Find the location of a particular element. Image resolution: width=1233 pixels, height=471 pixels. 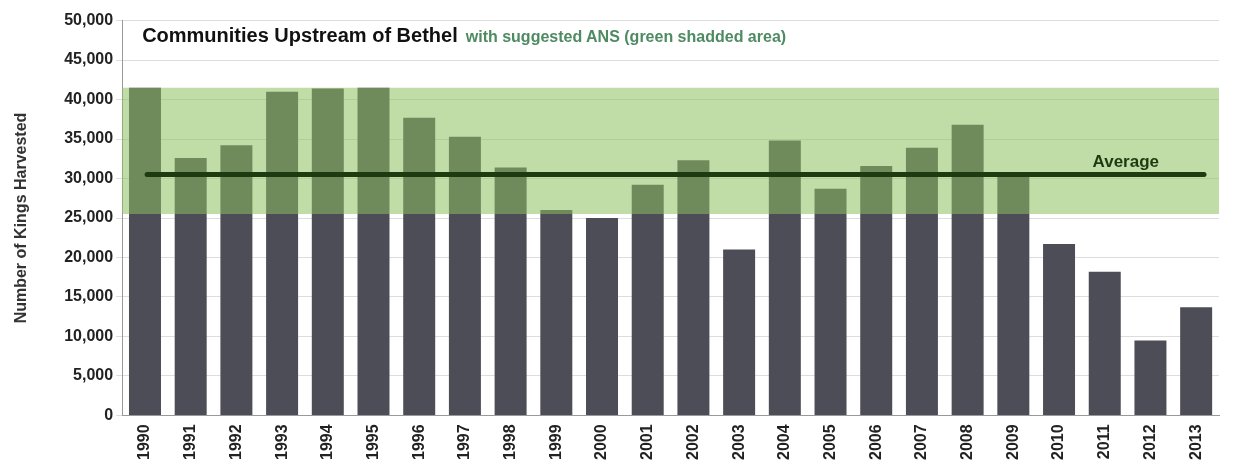

chart-subtitle: with suggested ANS (green shadded area) is located at coordinates (625, 37).